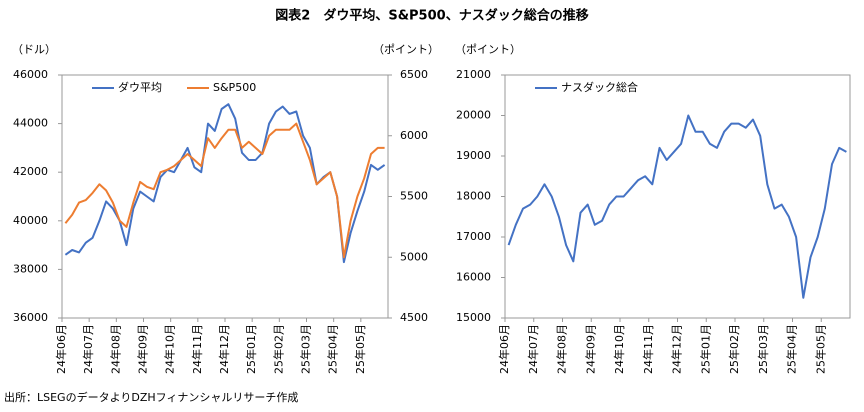 This screenshot has height=412, width=864. Describe the element at coordinates (30, 123) in the screenshot. I see `y-tick-label: 44000` at that location.